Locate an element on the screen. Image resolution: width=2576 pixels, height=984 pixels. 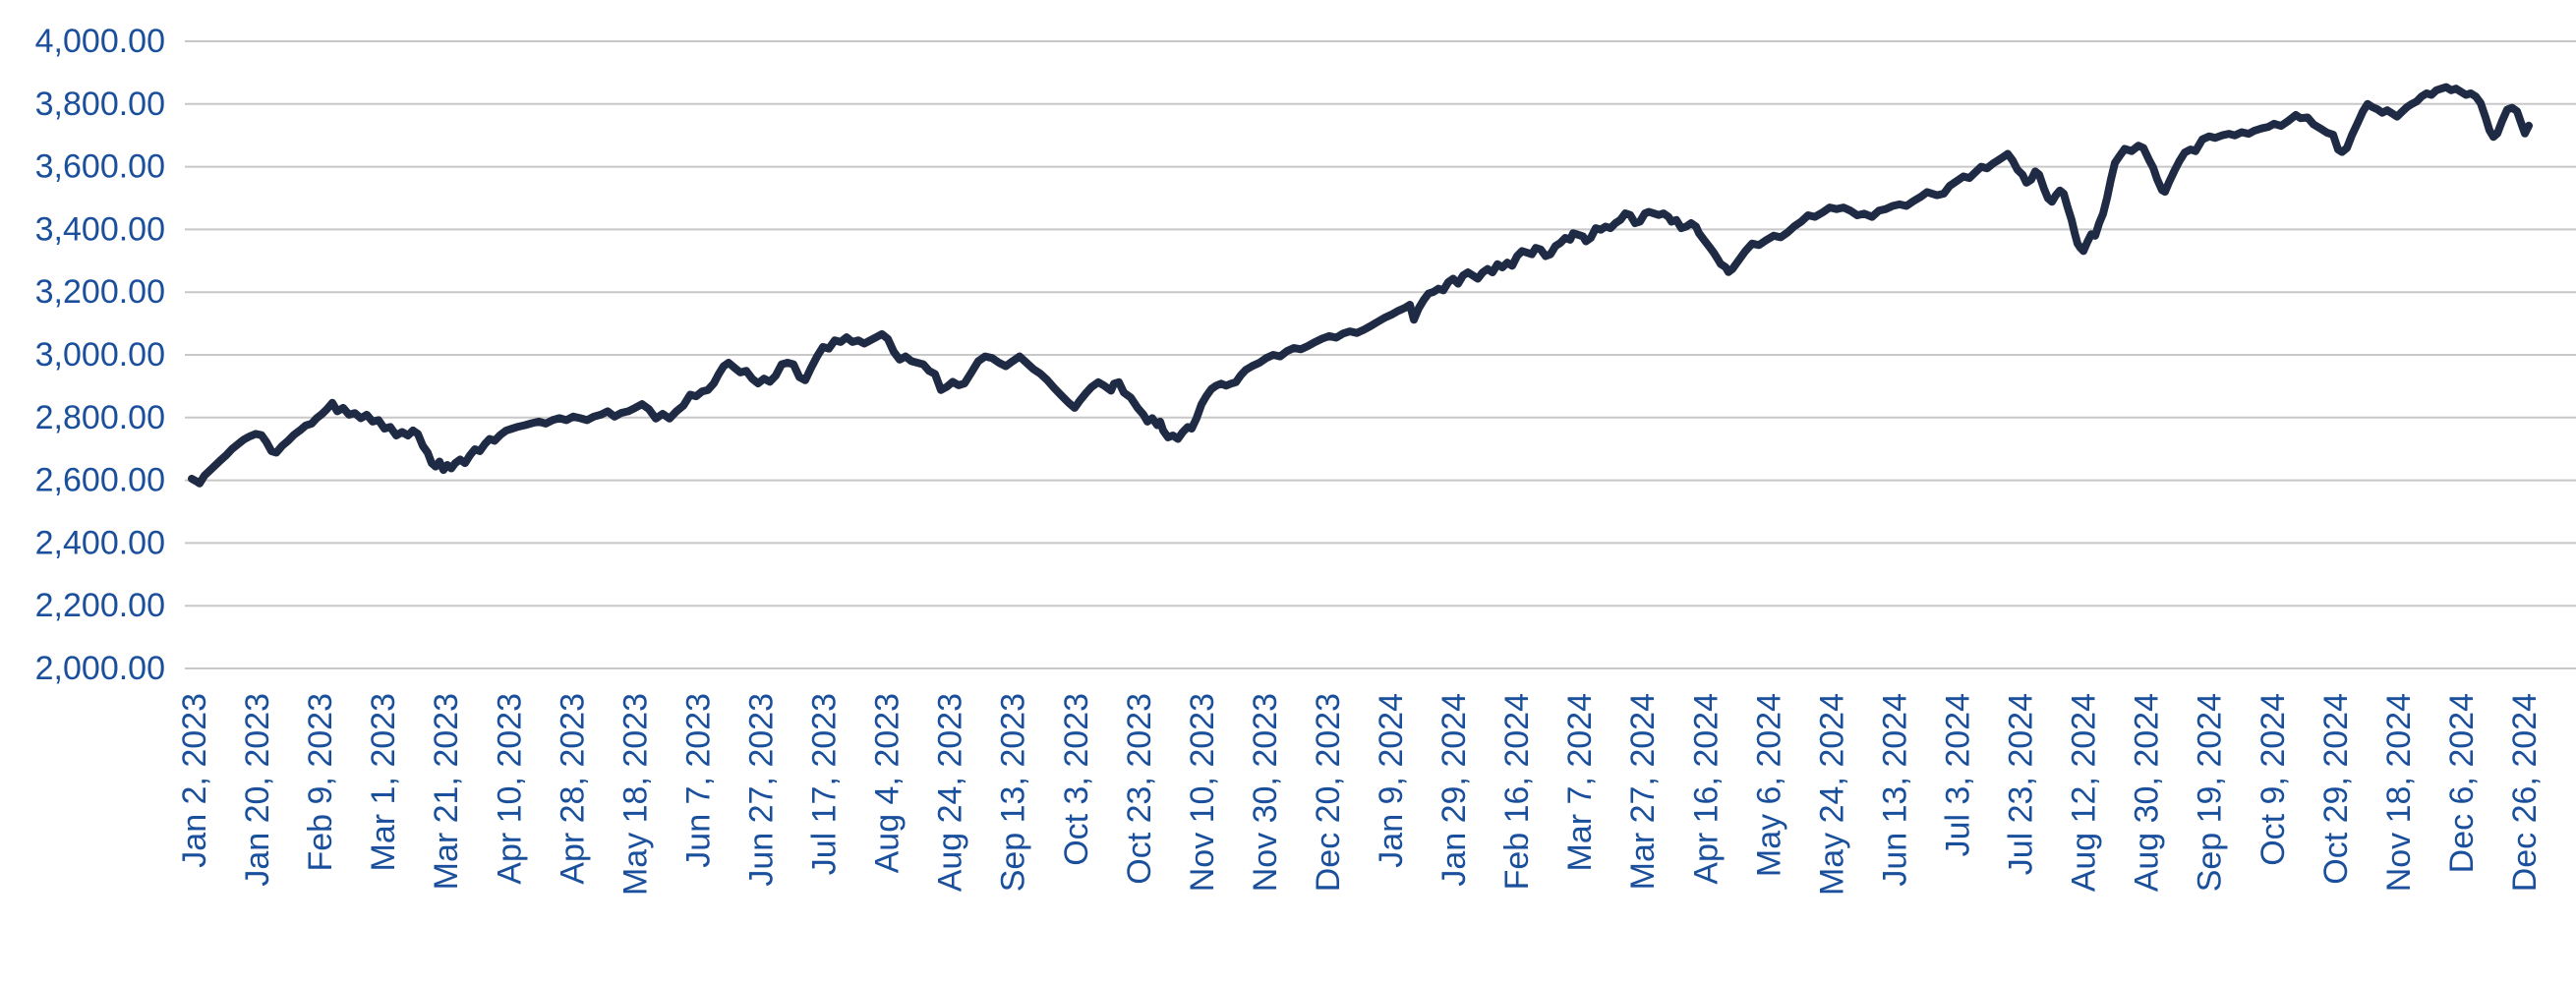
x-tick-label: Jun 7, 2023 is located at coordinates (698, 781).